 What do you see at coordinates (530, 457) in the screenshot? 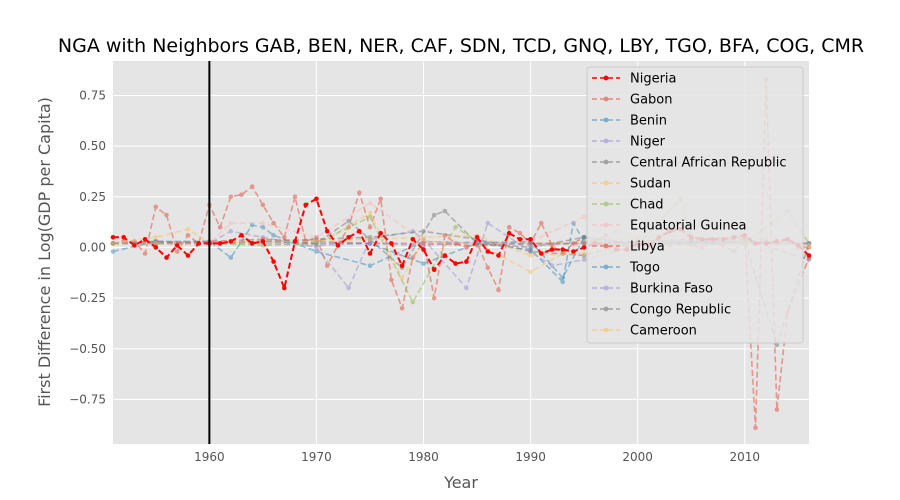
I see `x-tick-label: 1990` at bounding box center [530, 457].